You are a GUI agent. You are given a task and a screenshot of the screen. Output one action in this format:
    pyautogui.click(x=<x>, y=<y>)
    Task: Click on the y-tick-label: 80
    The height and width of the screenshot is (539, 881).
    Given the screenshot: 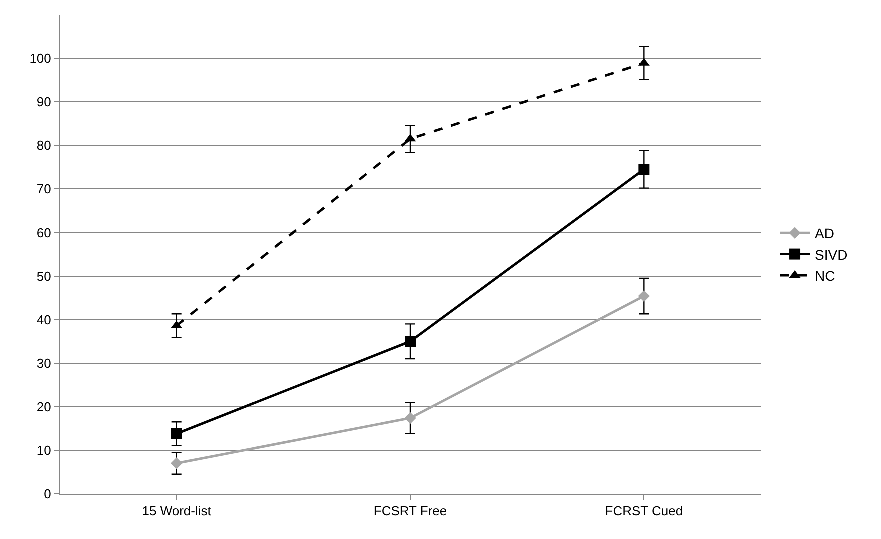 What is the action you would take?
    pyautogui.click(x=44, y=146)
    